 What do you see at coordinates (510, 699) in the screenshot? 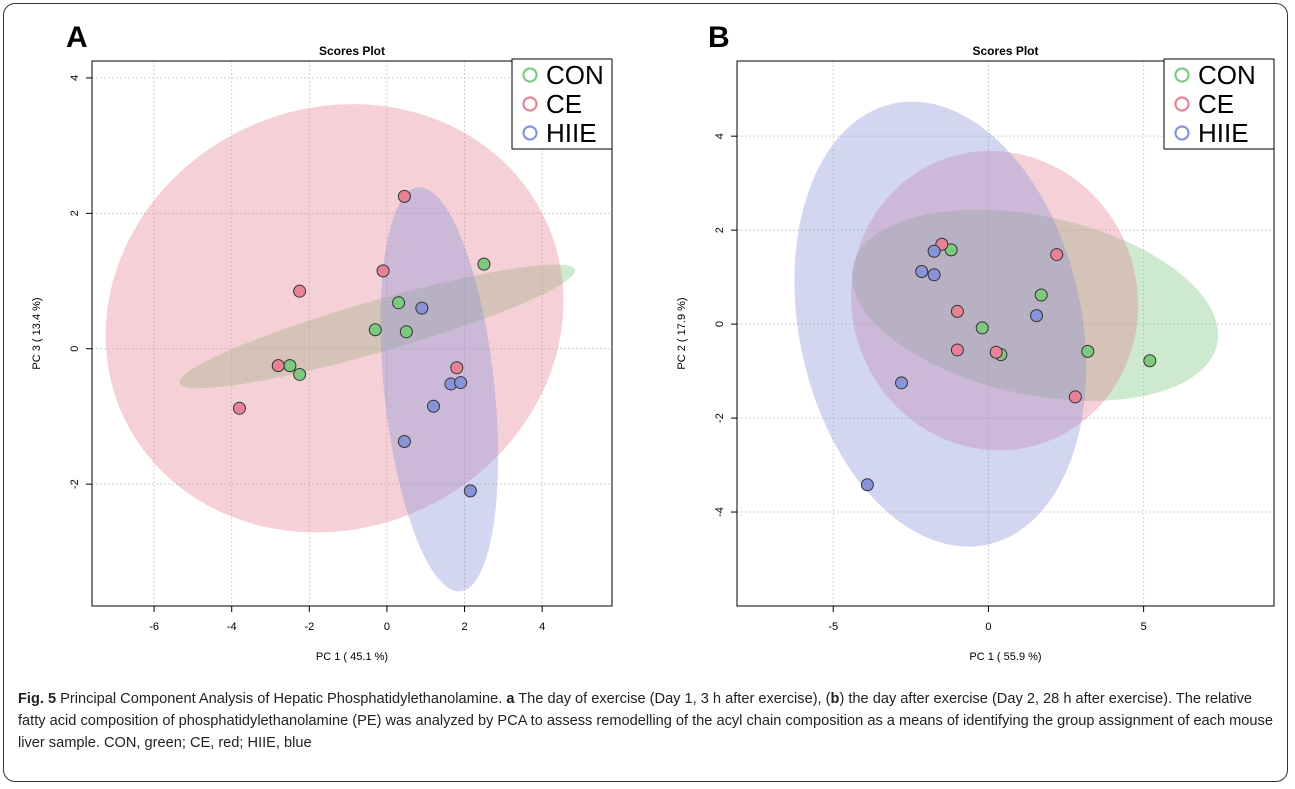
I see `caption-a-label: a` at bounding box center [510, 699].